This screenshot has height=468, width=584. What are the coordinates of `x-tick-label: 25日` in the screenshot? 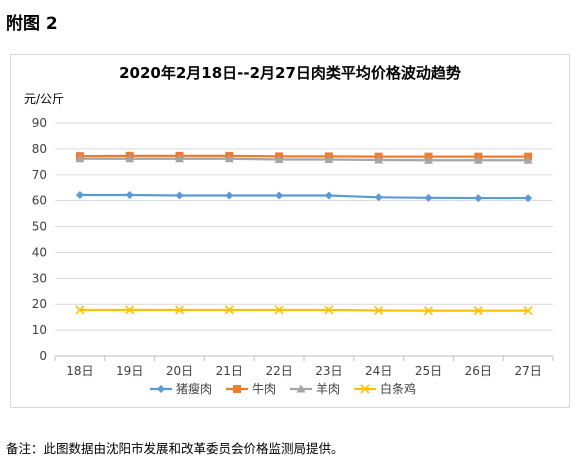 It's located at (428, 371).